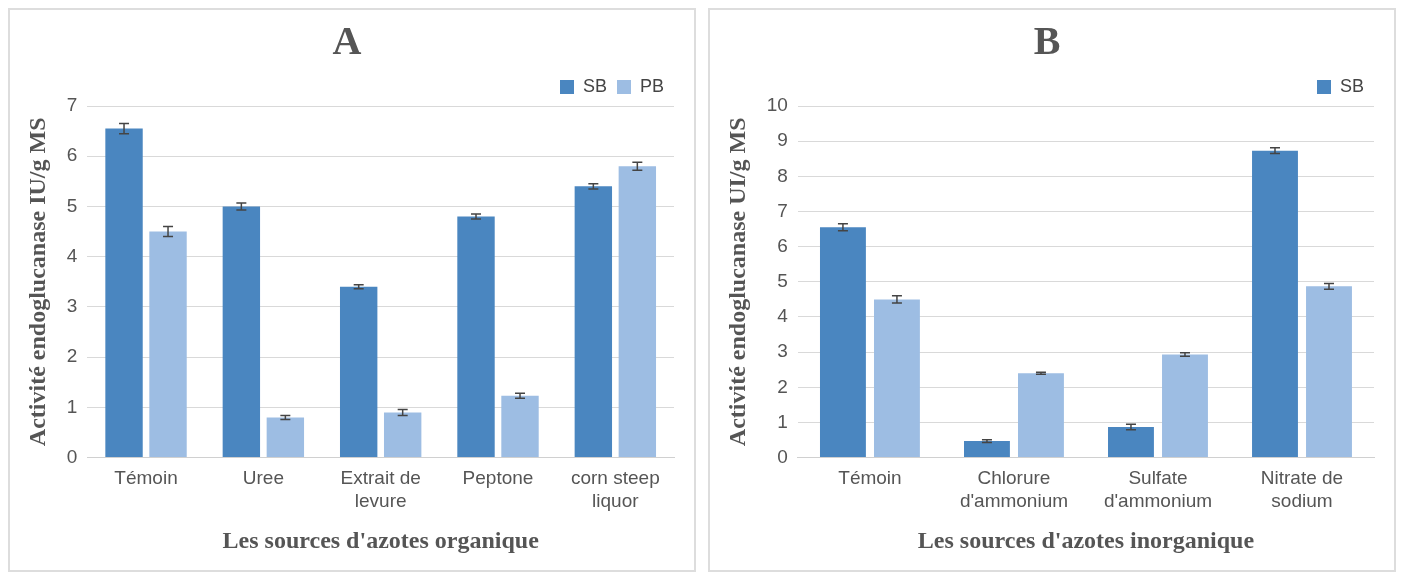 Image resolution: width=1403 pixels, height=580 pixels. Describe the element at coordinates (736, 282) in the screenshot. I see `y-axis-title: Activité endoglucanase UI/g MS` at that location.